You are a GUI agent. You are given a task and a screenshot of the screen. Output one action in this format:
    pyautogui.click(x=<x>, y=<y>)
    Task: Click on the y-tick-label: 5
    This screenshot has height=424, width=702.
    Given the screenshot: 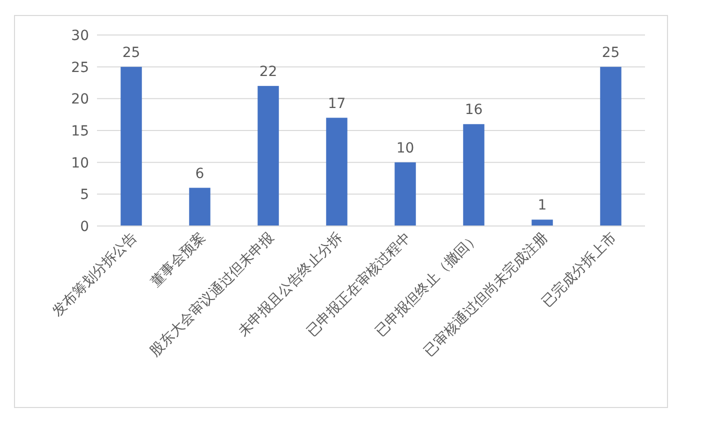 What is the action you would take?
    pyautogui.click(x=84, y=195)
    